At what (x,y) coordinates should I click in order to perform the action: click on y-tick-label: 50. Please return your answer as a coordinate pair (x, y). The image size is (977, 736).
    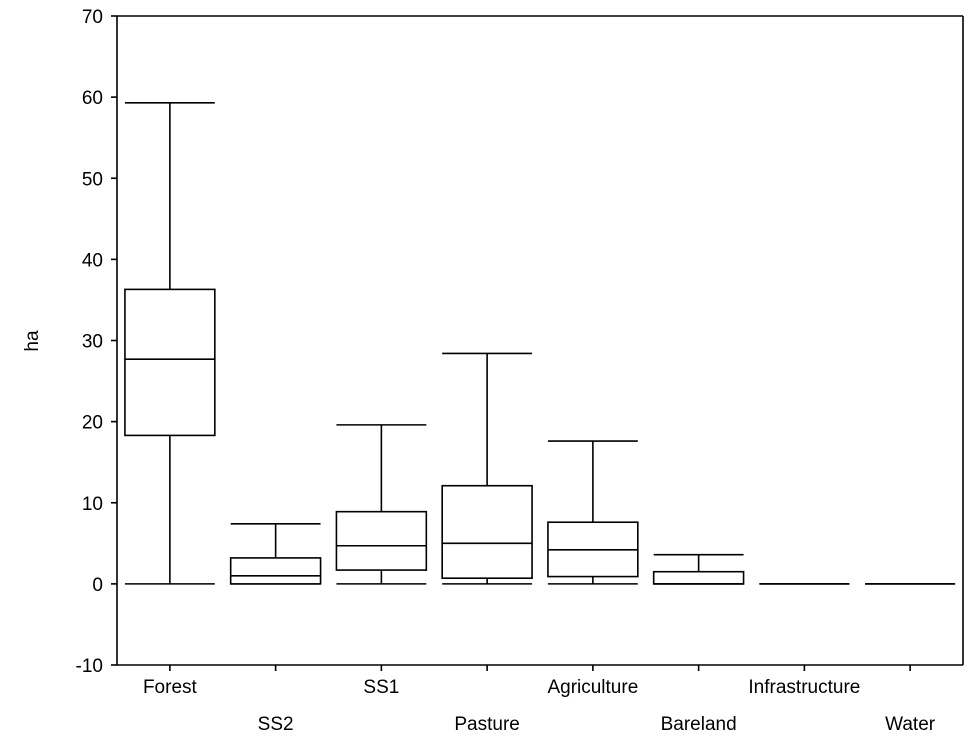
    Looking at the image, I should click on (92, 179).